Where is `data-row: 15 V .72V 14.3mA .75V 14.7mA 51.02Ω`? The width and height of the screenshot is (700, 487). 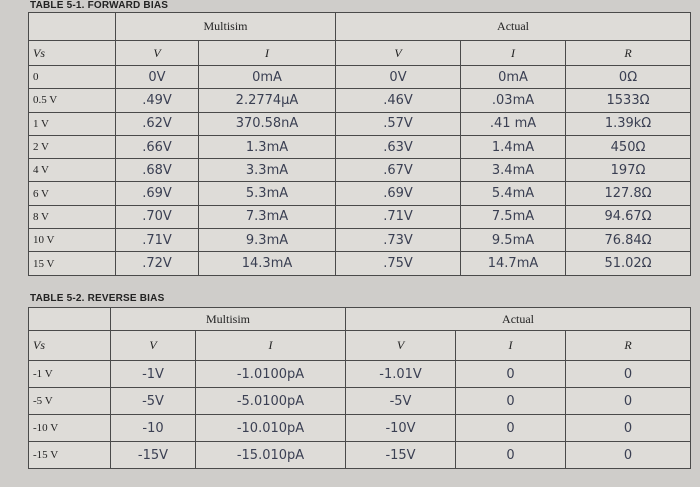
data-row: 15 V .72V 14.3mA .75V 14.7mA 51.02Ω is located at coordinates (360, 263).